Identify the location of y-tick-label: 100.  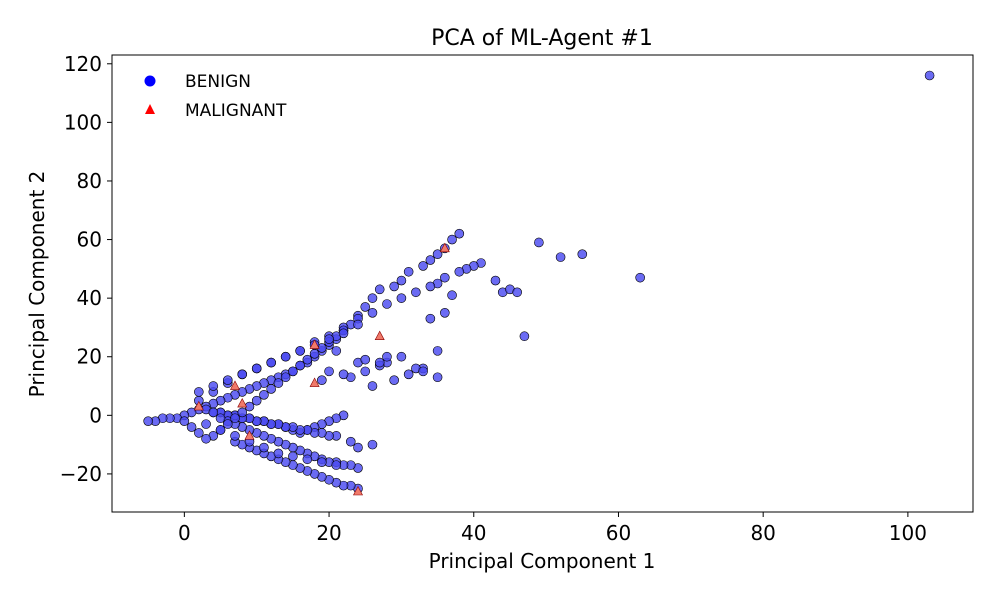
(83, 122).